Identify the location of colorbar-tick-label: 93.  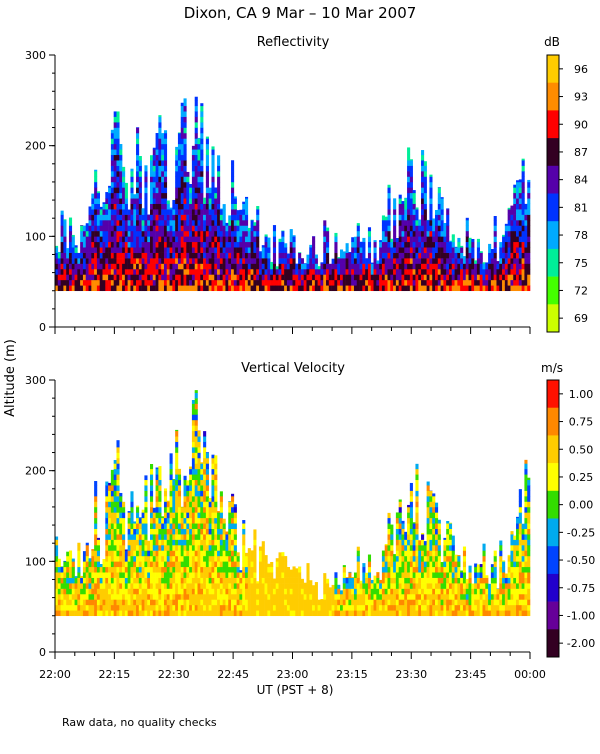
(581, 97).